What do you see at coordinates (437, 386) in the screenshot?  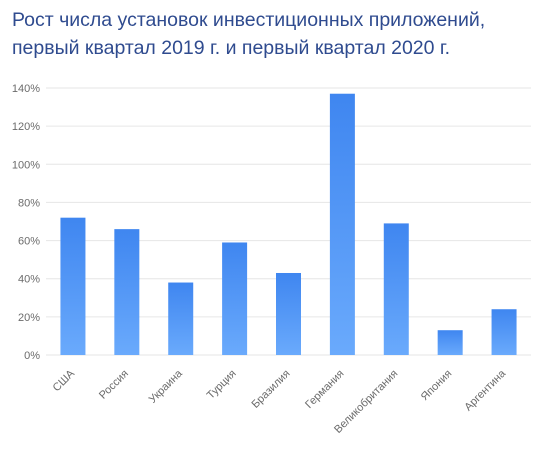 I see `x-tick-label: Япония` at bounding box center [437, 386].